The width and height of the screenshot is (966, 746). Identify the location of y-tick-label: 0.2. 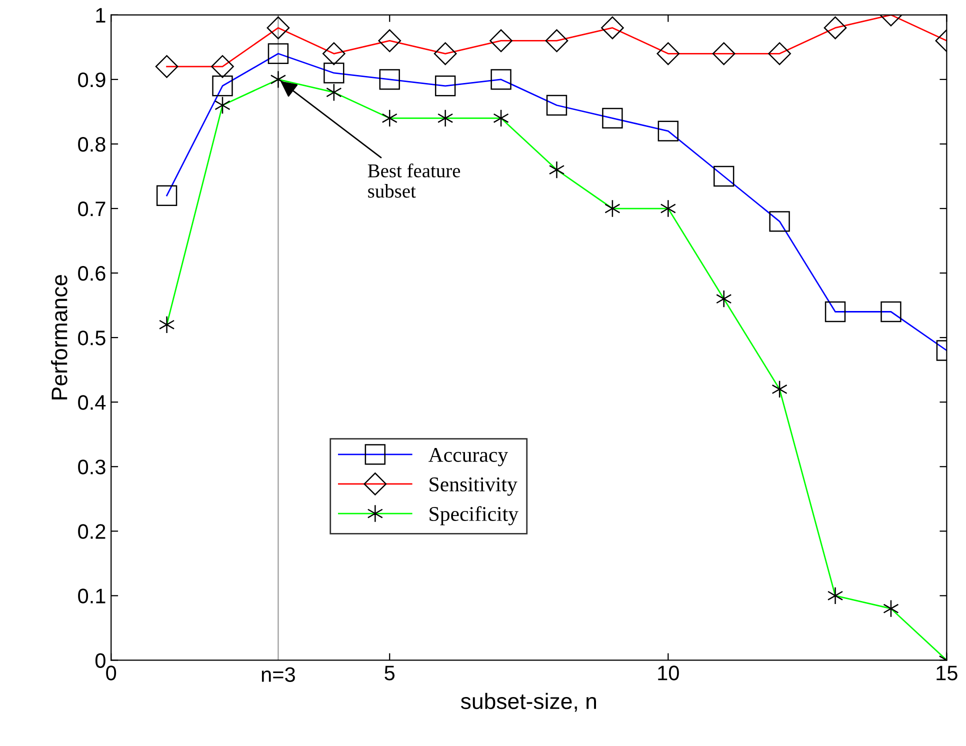
(92, 531).